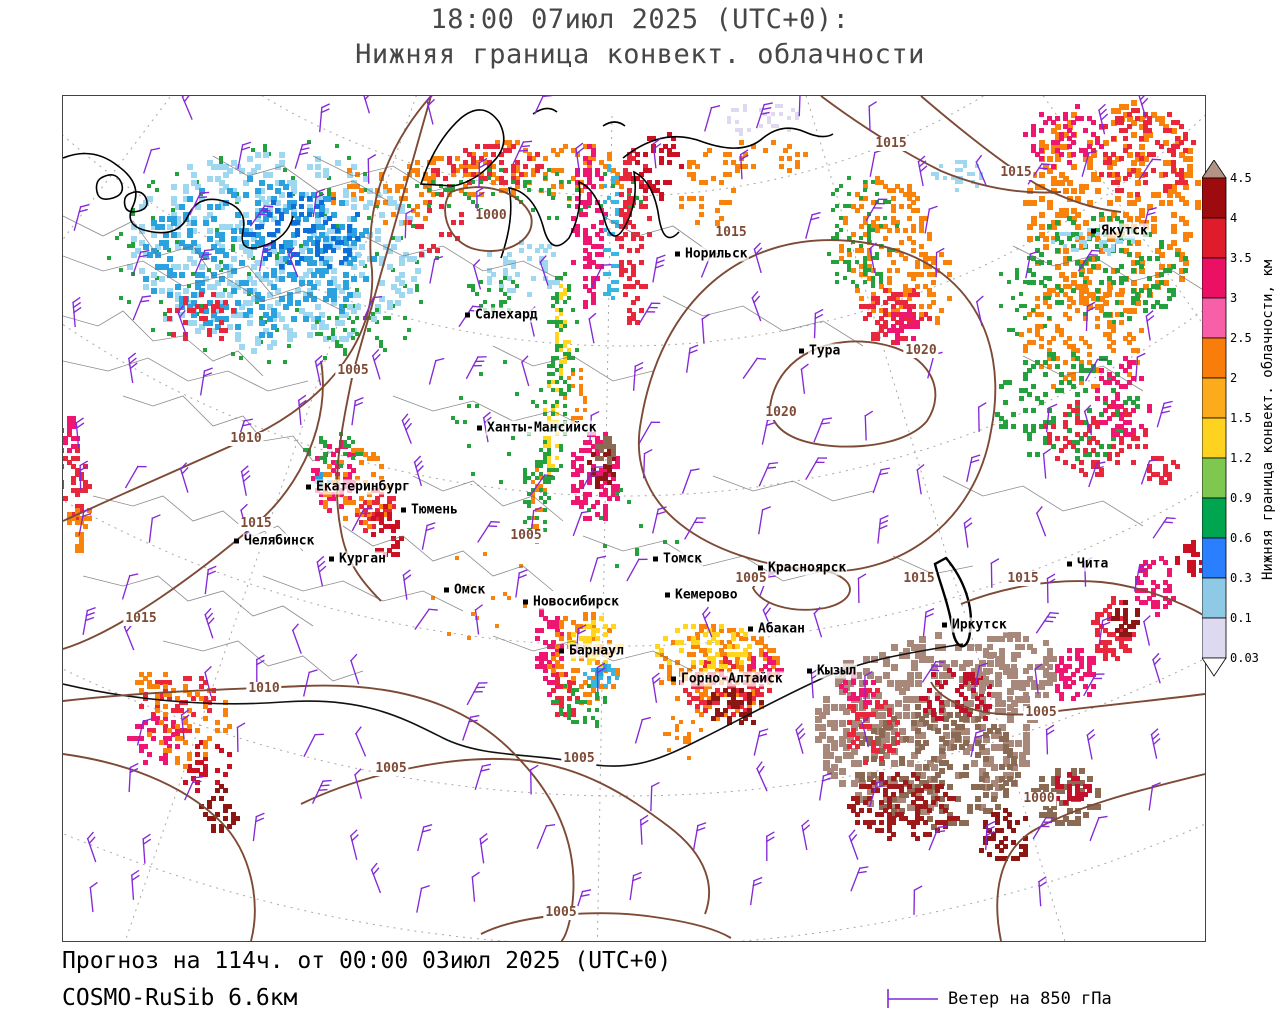 The height and width of the screenshot is (1024, 1280). Describe the element at coordinates (953, 602) in the screenshot. I see `lake-baikal` at that location.